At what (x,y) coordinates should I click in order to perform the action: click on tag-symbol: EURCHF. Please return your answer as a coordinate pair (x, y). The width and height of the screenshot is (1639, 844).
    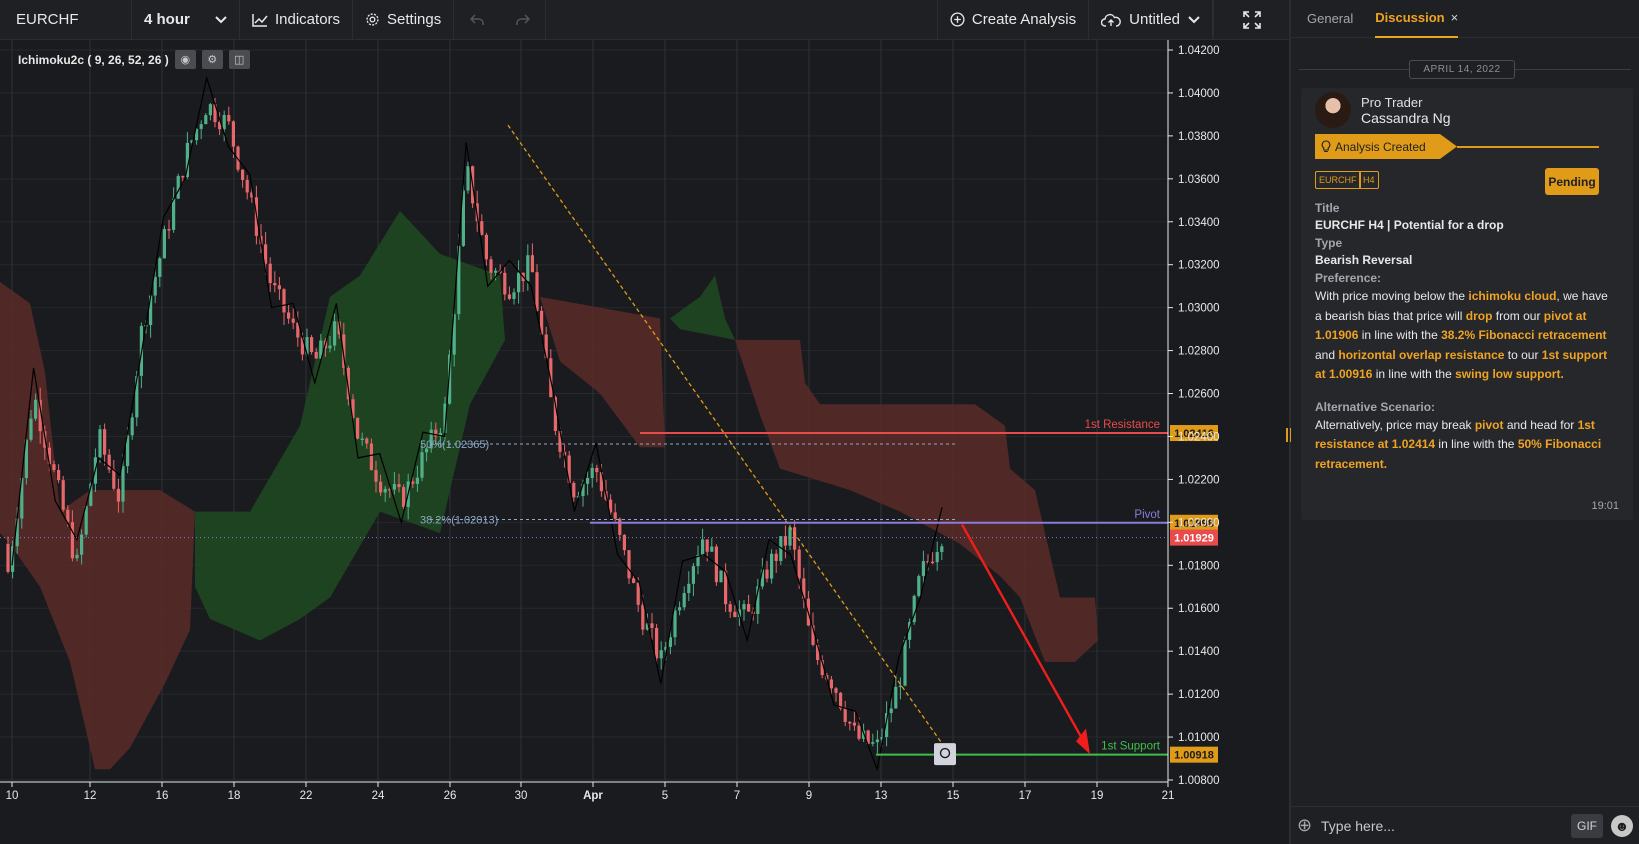
    Looking at the image, I should click on (1338, 180).